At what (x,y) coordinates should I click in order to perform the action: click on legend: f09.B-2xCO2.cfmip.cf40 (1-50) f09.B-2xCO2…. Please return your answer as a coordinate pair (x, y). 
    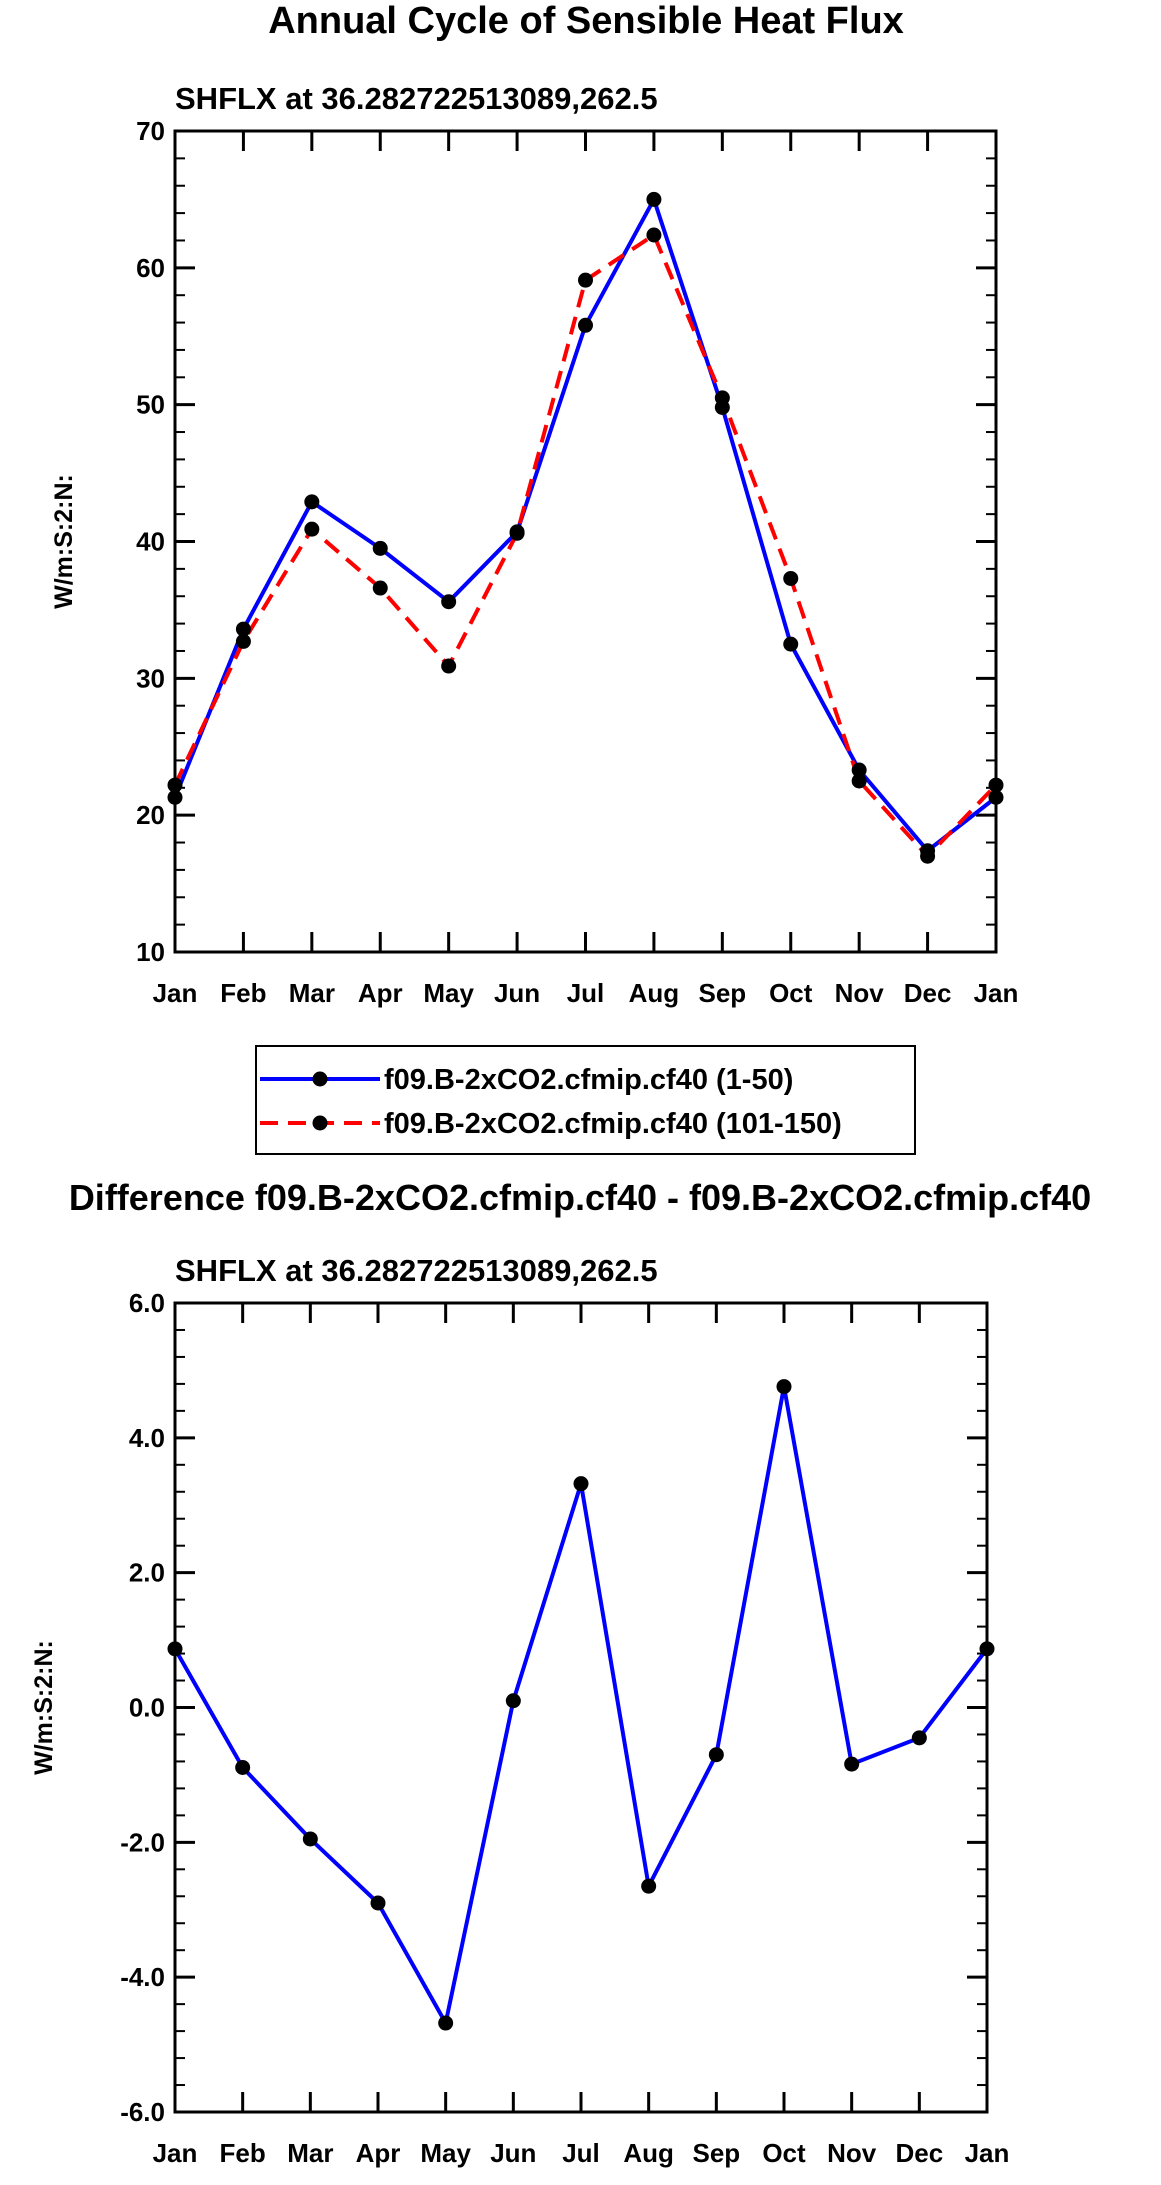
    Looking at the image, I should click on (585, 1100).